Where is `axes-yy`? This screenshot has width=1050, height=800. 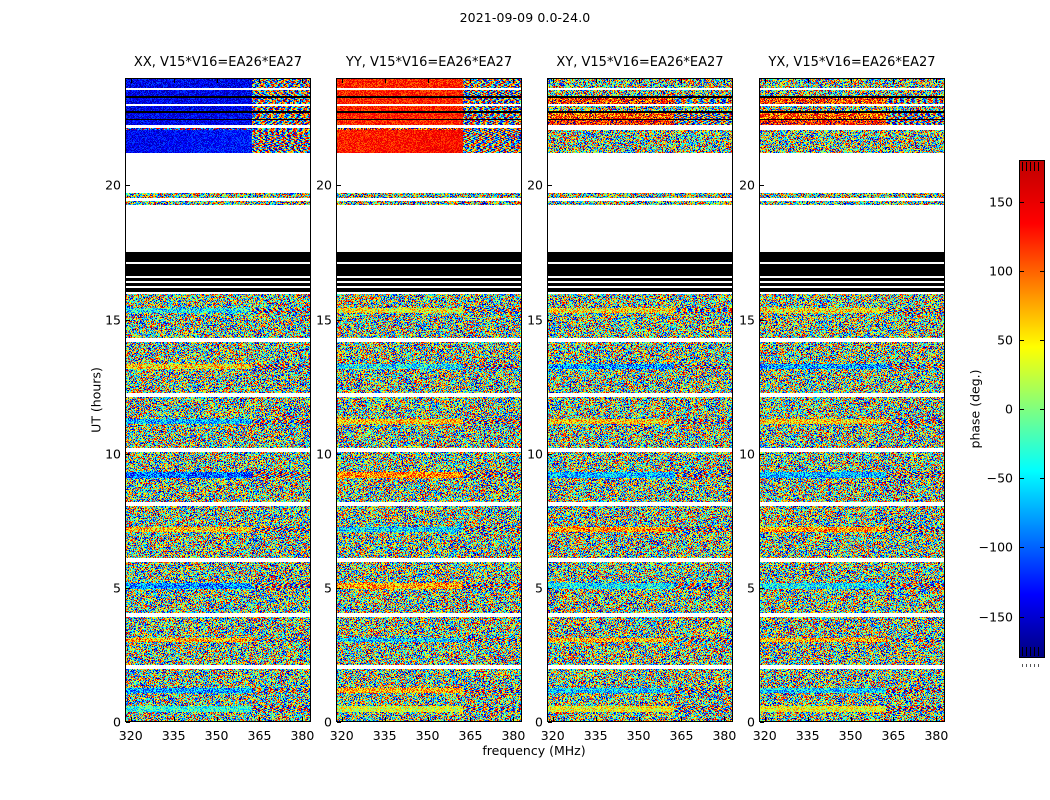 axes-yy is located at coordinates (429, 400).